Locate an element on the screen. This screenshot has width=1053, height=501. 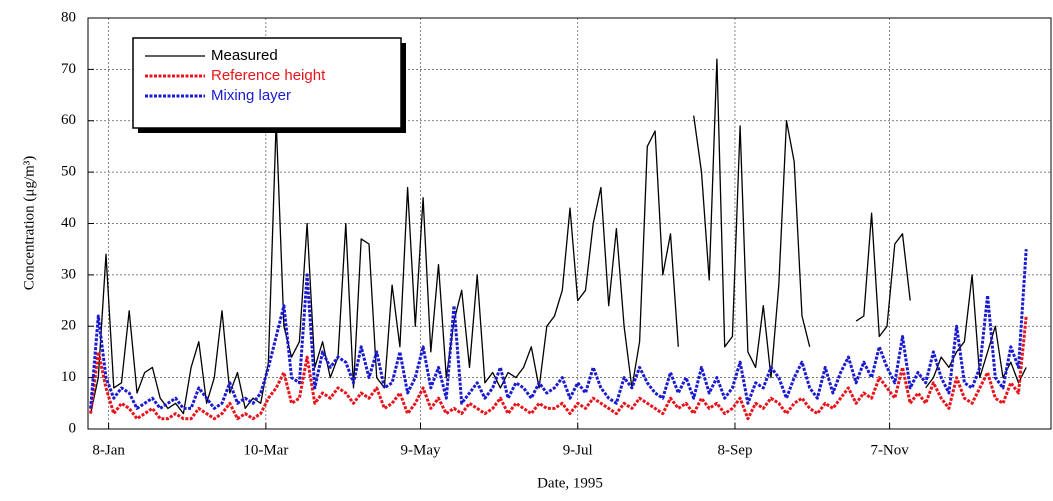
legend-label: Reference height is located at coordinates (268, 75).